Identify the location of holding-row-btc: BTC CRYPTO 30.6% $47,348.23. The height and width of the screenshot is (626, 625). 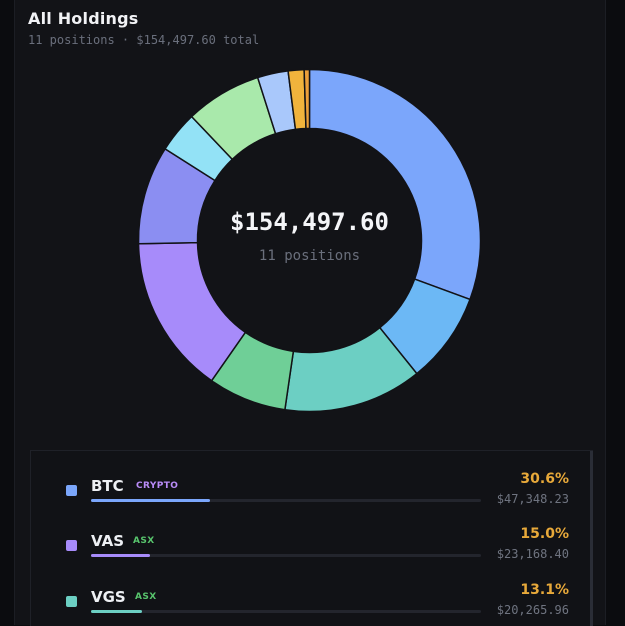
(308, 485).